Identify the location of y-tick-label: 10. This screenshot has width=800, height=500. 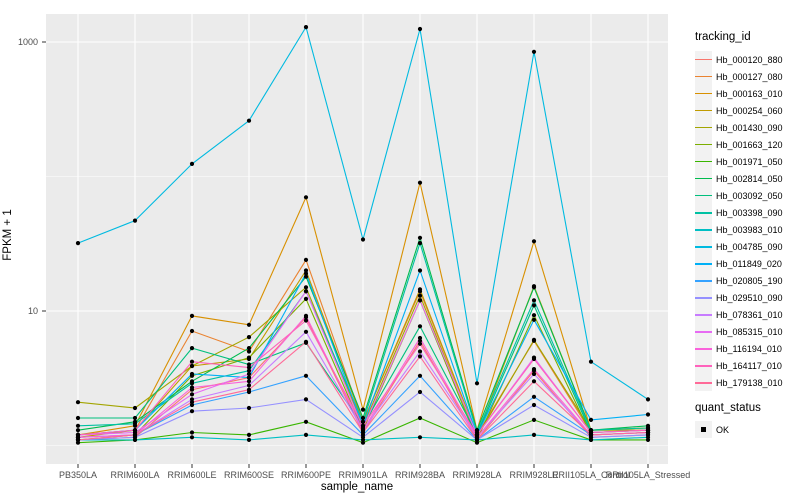
(32, 311).